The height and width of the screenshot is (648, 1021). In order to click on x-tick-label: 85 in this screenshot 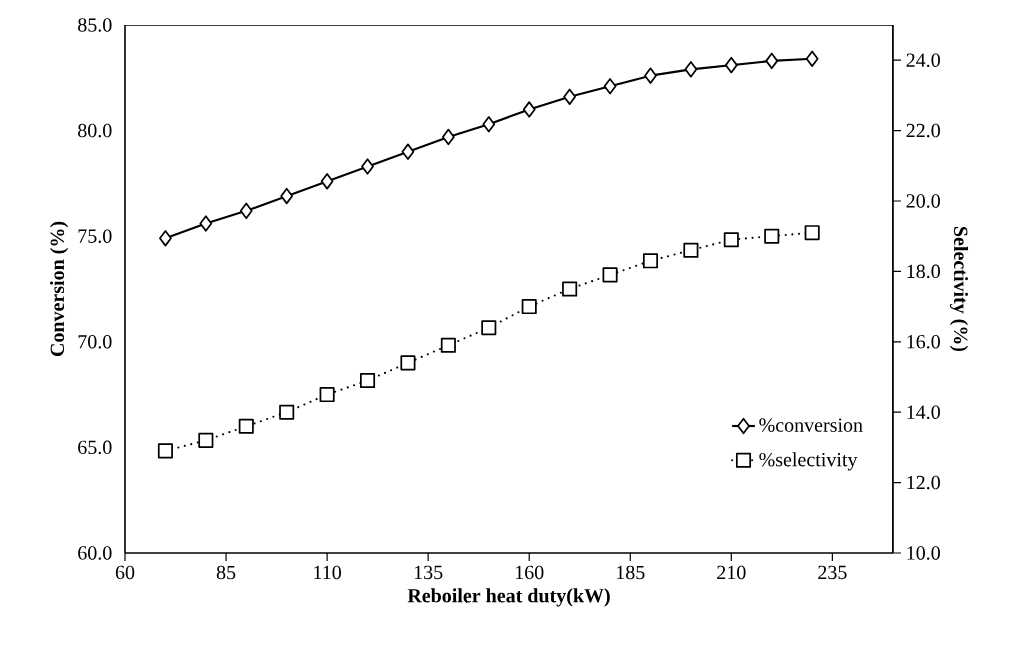, I will do `click(226, 572)`.